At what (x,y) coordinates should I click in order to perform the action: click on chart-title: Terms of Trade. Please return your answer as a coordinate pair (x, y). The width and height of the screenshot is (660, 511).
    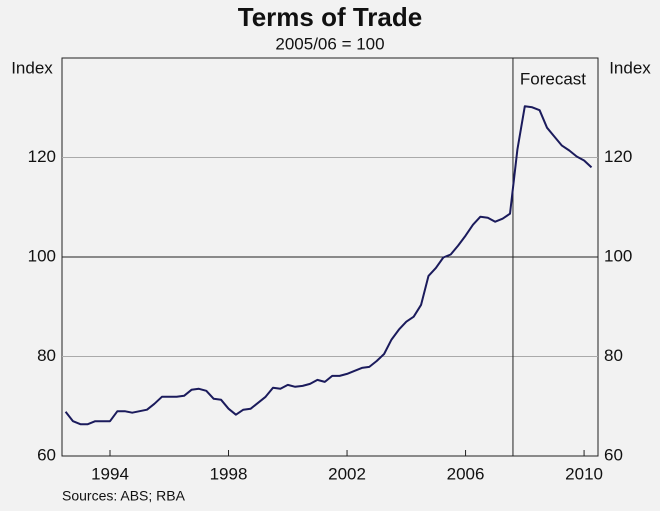
    Looking at the image, I should click on (330, 17).